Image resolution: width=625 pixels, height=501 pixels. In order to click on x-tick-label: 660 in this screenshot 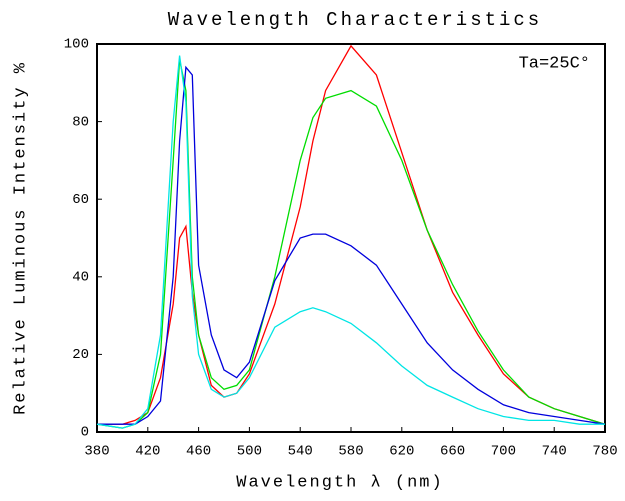, I will do `click(452, 452)`.